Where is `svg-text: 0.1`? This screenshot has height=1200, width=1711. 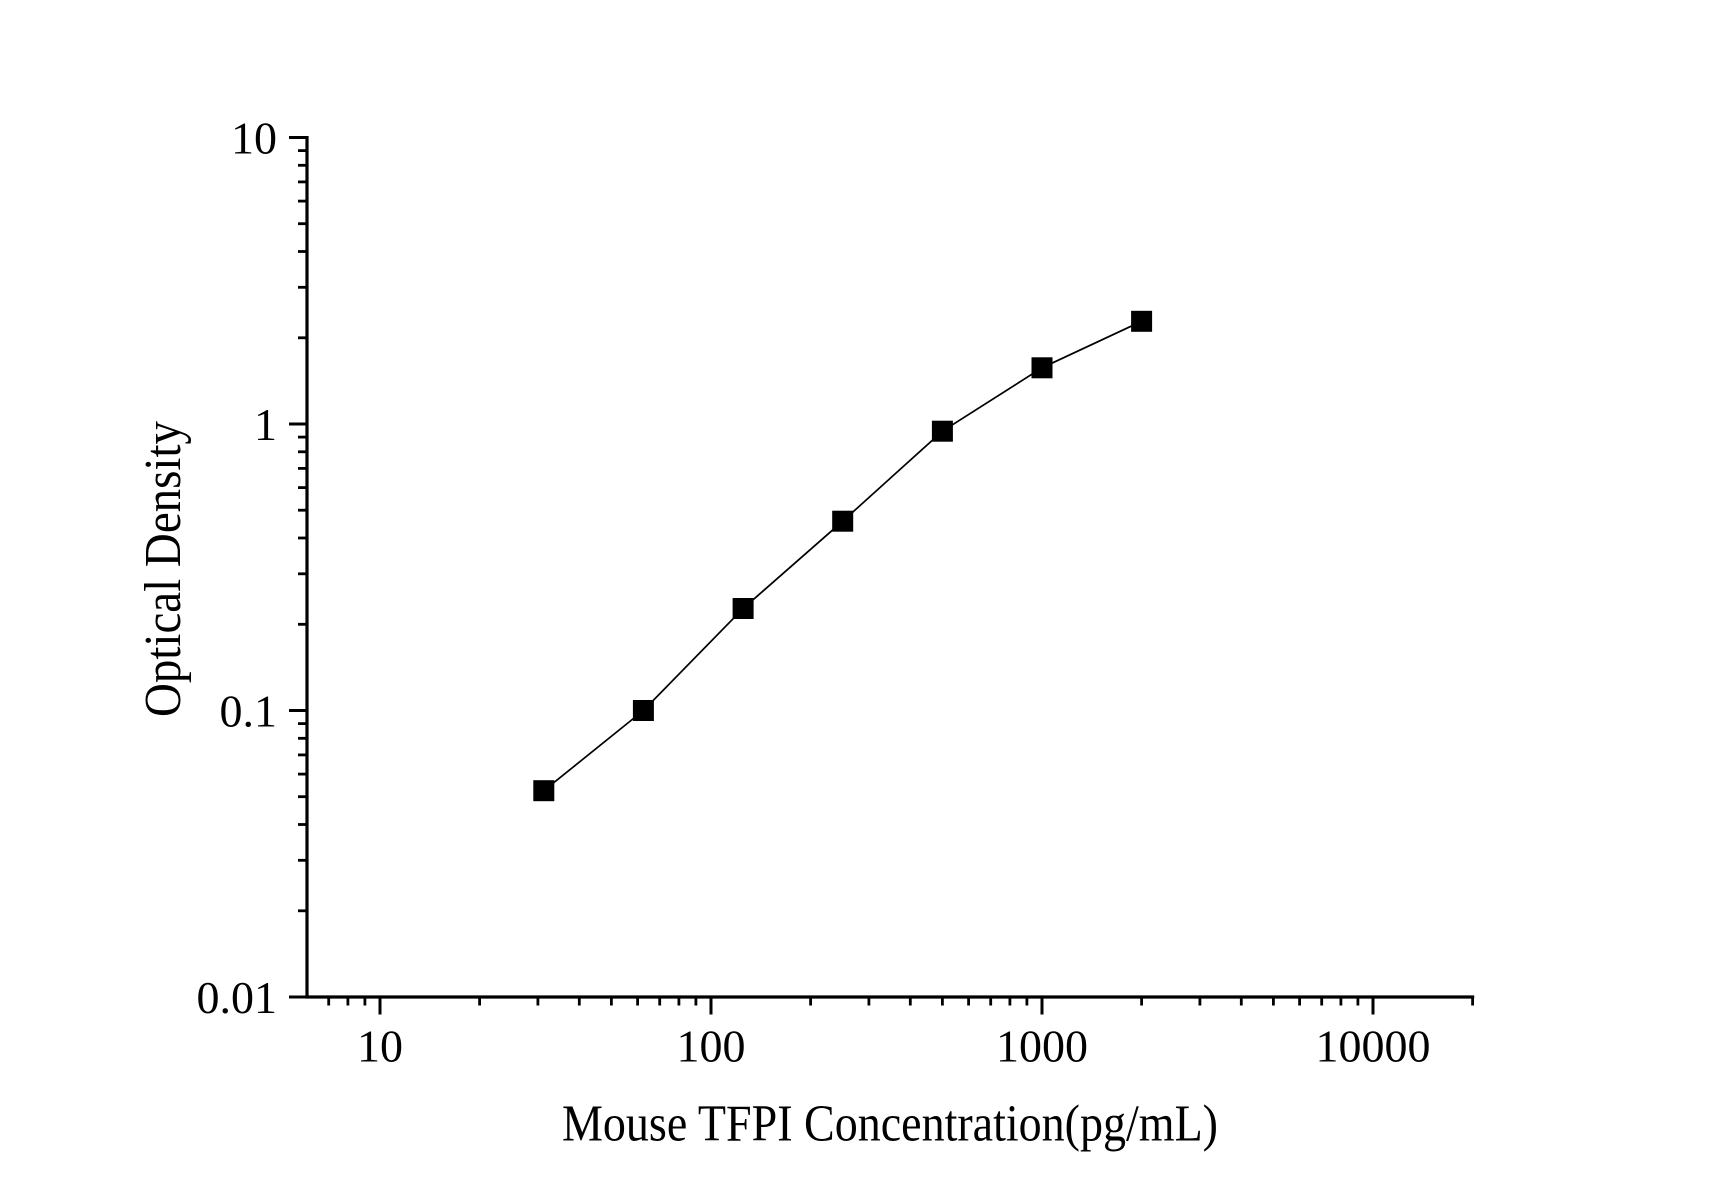 svg-text: 0.1 is located at coordinates (249, 710).